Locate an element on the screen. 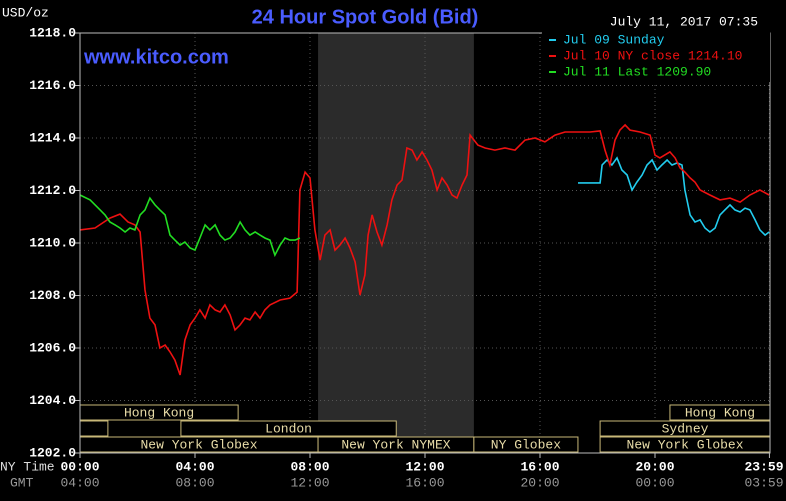  legend-label: Jul 10 NY close 1214.10 is located at coordinates (652, 55).